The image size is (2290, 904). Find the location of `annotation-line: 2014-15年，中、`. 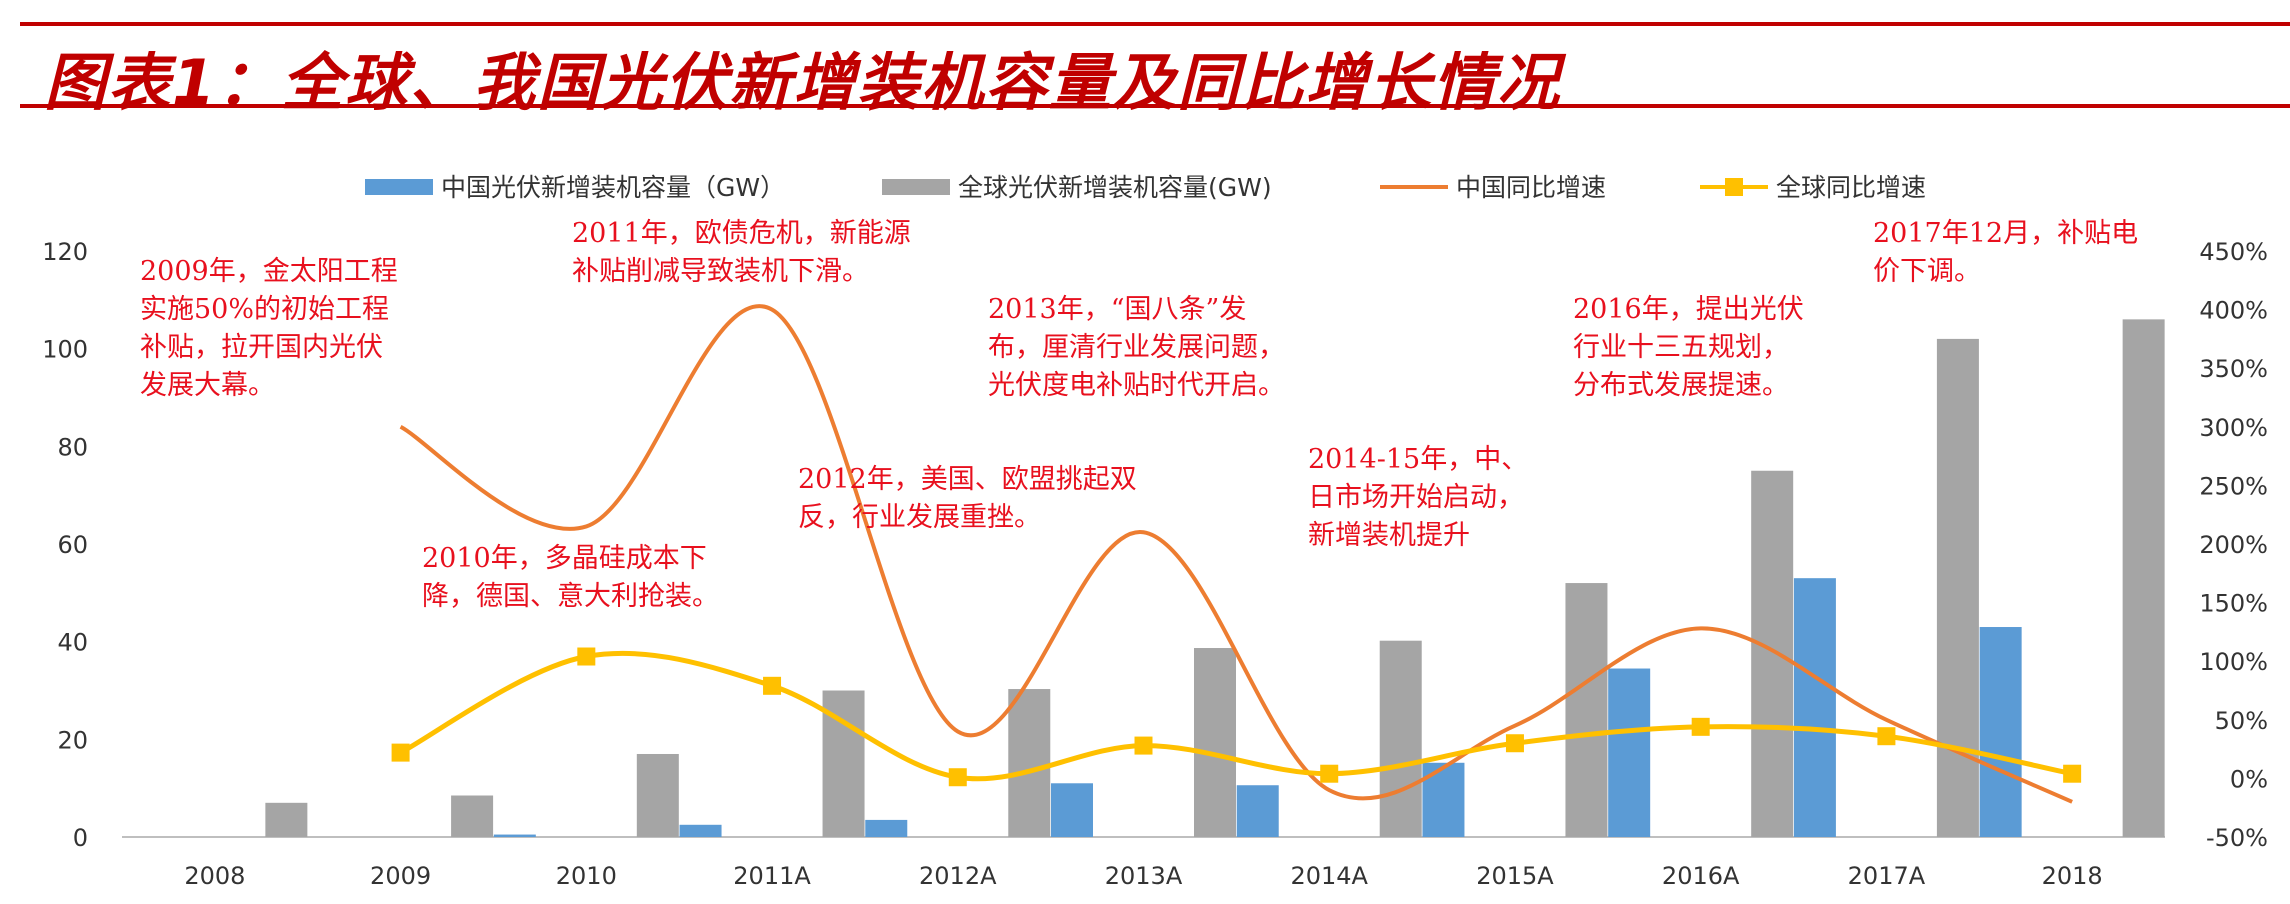

annotation-line: 2014-15年，中、 is located at coordinates (1418, 459).